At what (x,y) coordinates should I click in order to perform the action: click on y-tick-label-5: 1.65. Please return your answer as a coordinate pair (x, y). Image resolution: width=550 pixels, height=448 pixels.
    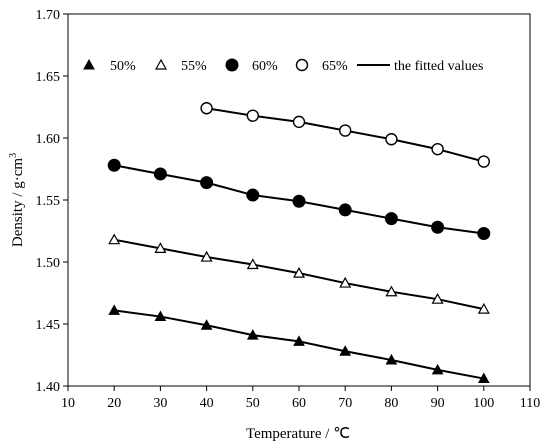
    Looking at the image, I should click on (48, 77).